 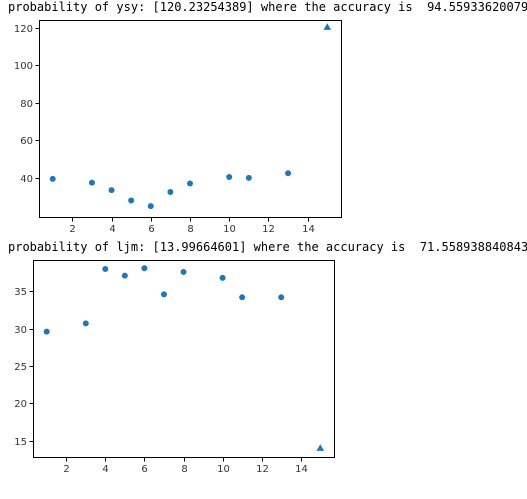 I want to click on output-person-name: ljm, so click(x=127, y=247).